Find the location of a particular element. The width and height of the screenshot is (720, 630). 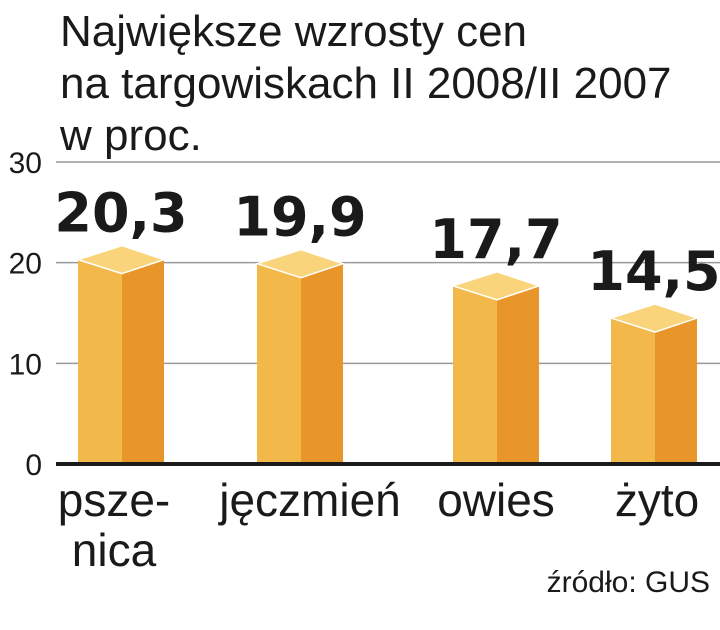

x-tick-label: nica is located at coordinates (114, 550).